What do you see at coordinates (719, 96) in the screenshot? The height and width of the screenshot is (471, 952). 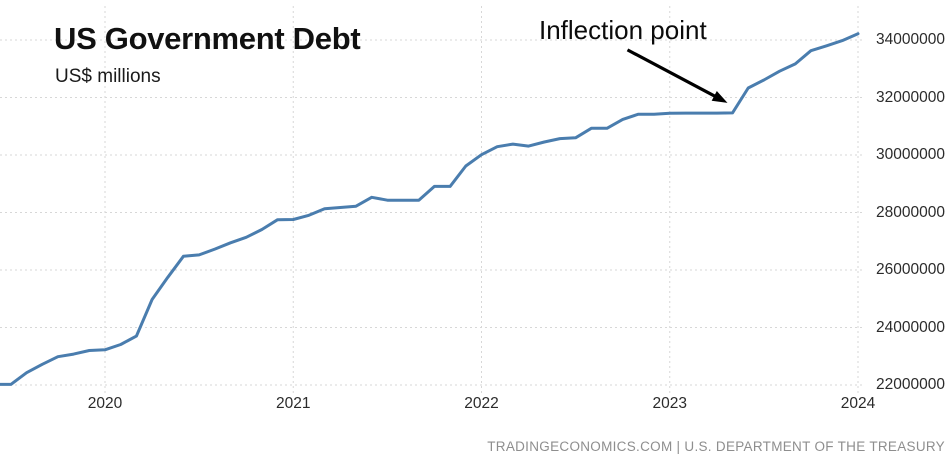 I see `annotation-arrowhead` at bounding box center [719, 96].